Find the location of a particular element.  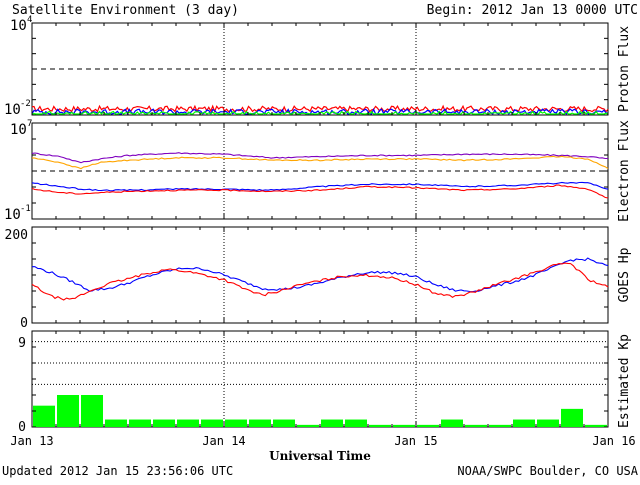

proton-ytick-top-base: 10 is located at coordinates (18, 26).